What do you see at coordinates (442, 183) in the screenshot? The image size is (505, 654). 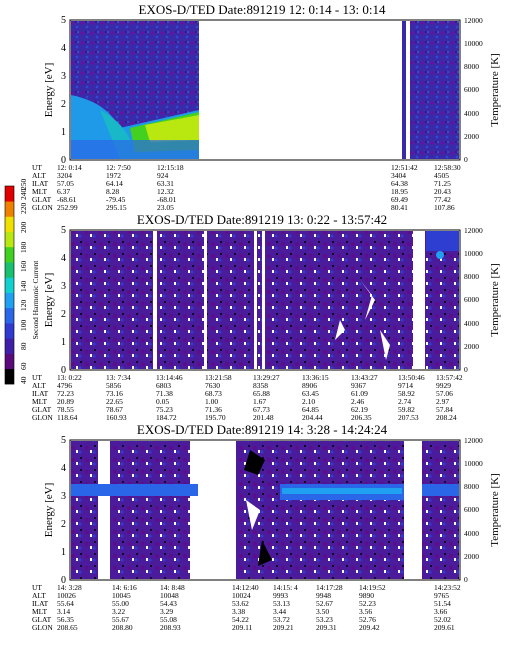 I see `panel-1-cell: 71.25` at bounding box center [442, 183].